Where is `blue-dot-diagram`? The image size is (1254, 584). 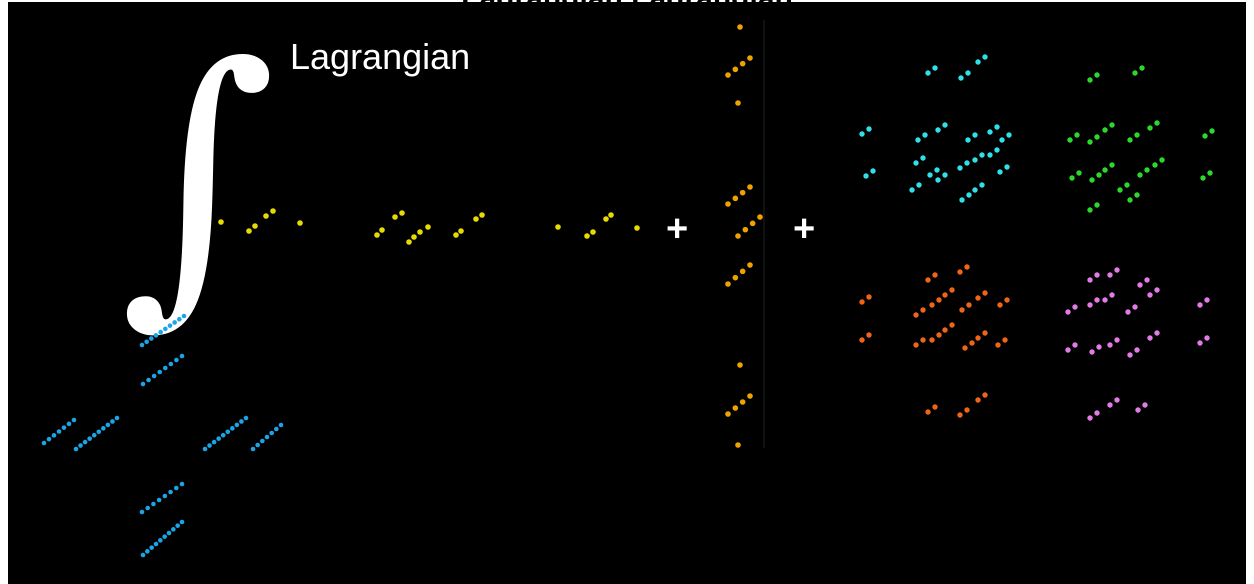
blue-dot-diagram is located at coordinates (162, 435).